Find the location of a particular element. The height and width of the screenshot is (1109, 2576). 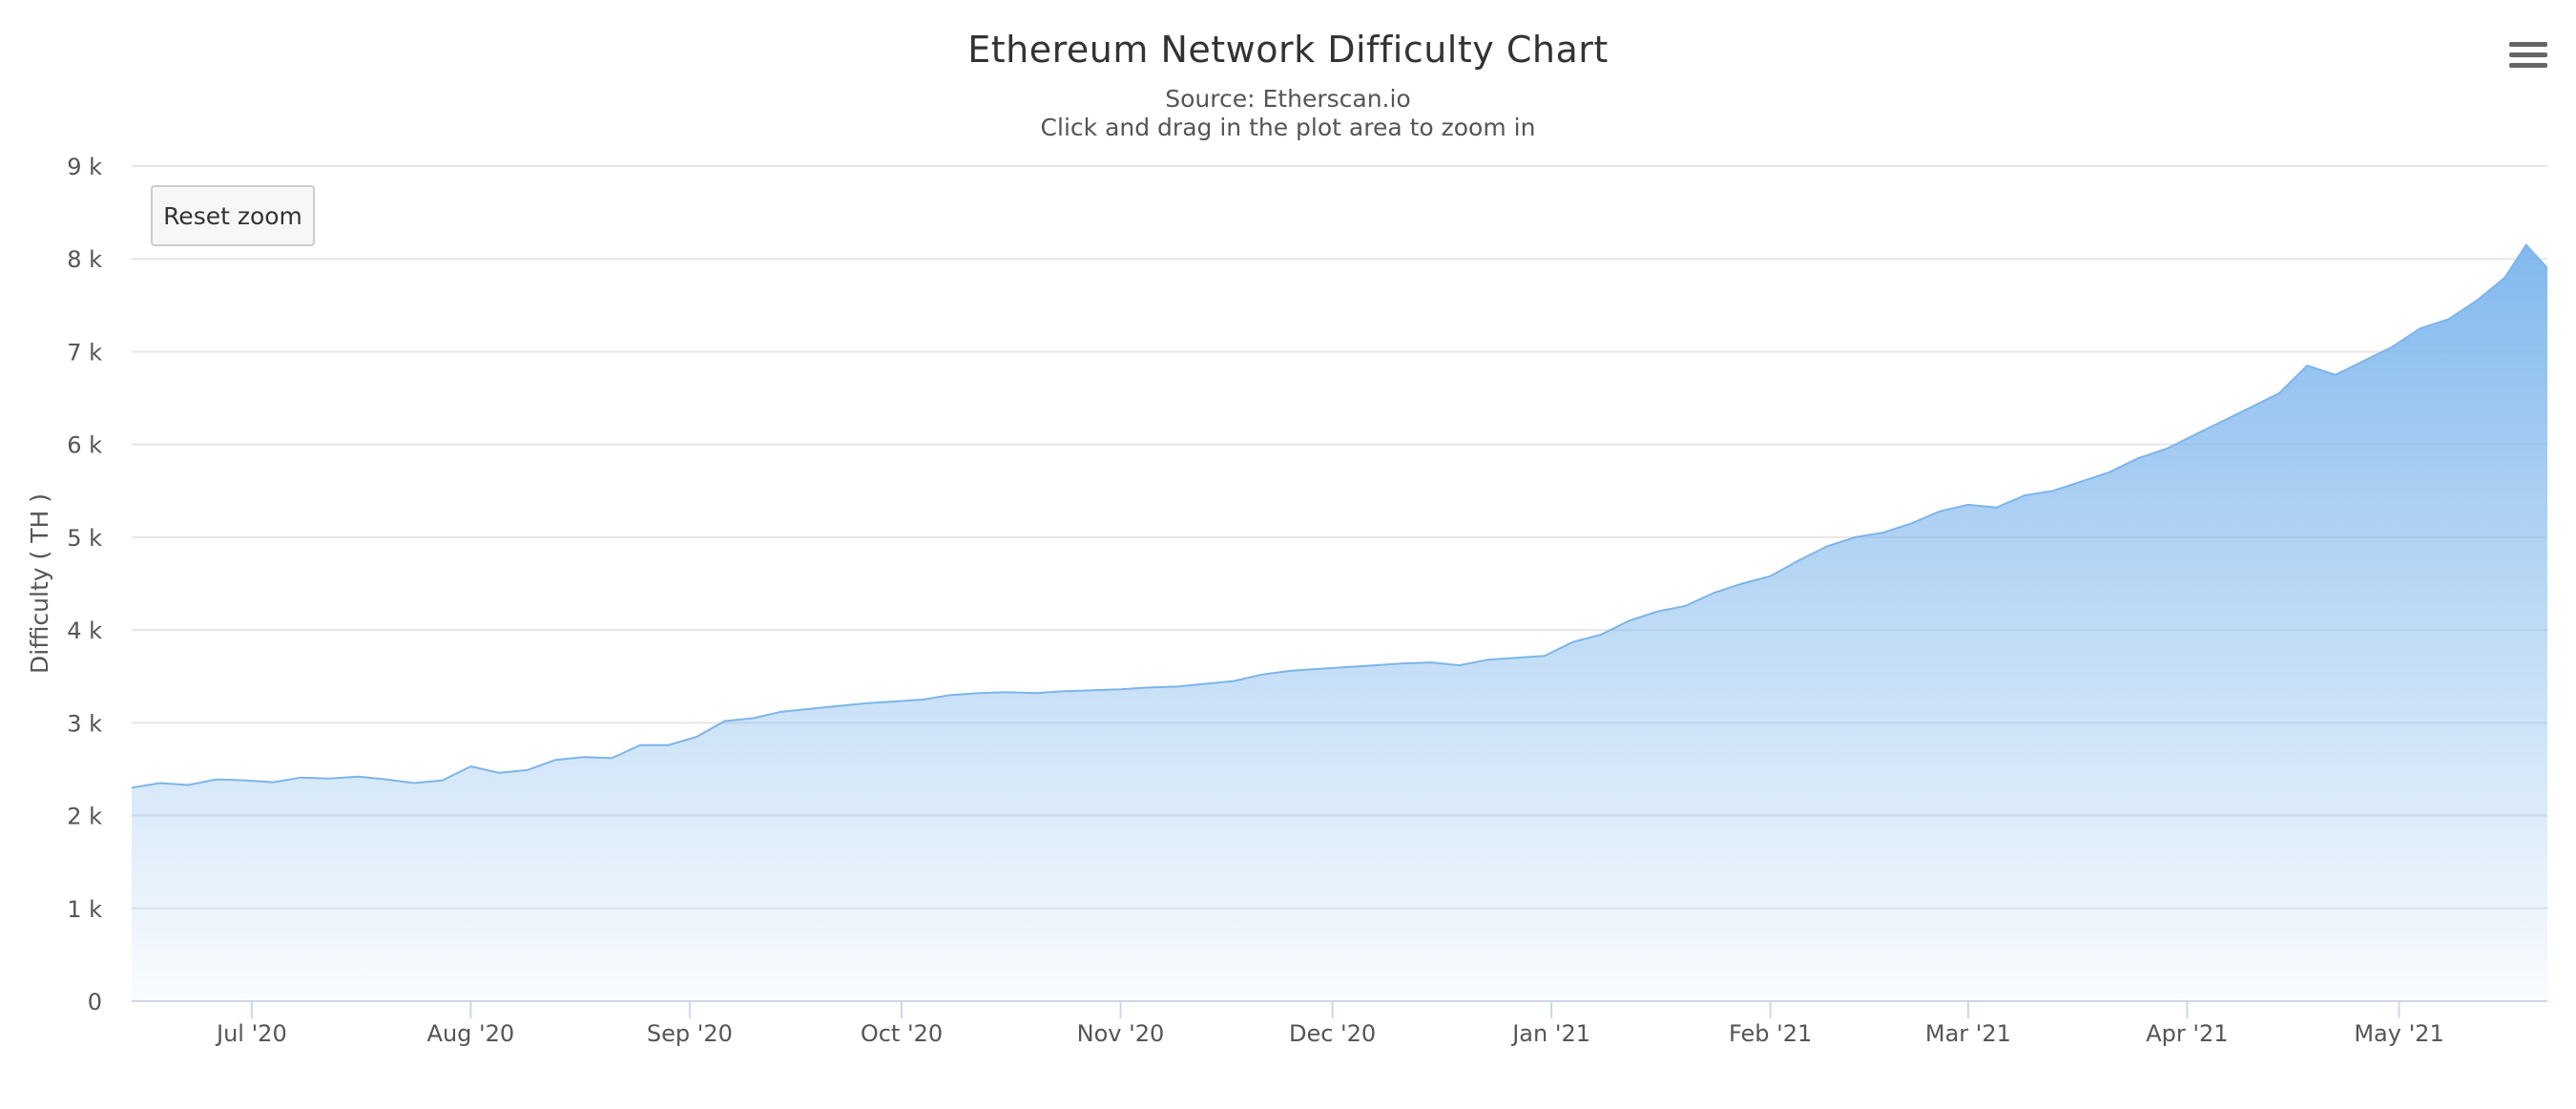

x-tick-label: Dec '20 is located at coordinates (1332, 1033).